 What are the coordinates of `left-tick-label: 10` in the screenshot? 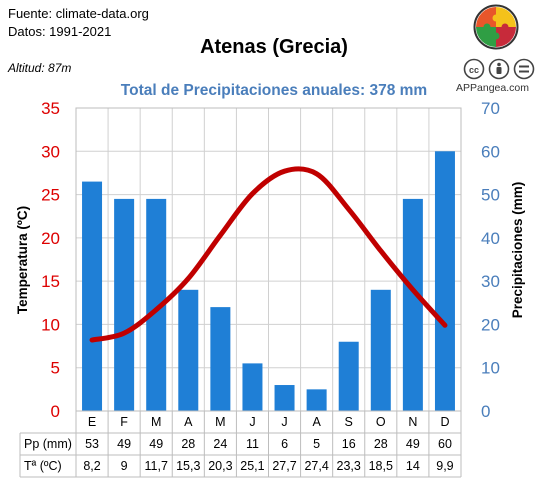 It's located at (50, 324).